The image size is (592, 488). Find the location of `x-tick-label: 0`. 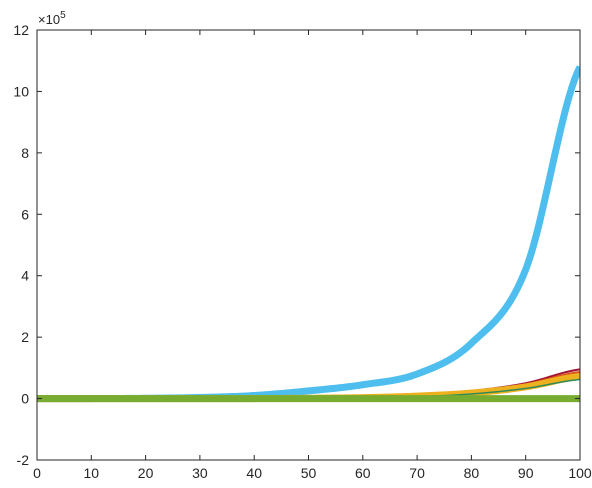

x-tick-label: 0 is located at coordinates (37, 473).